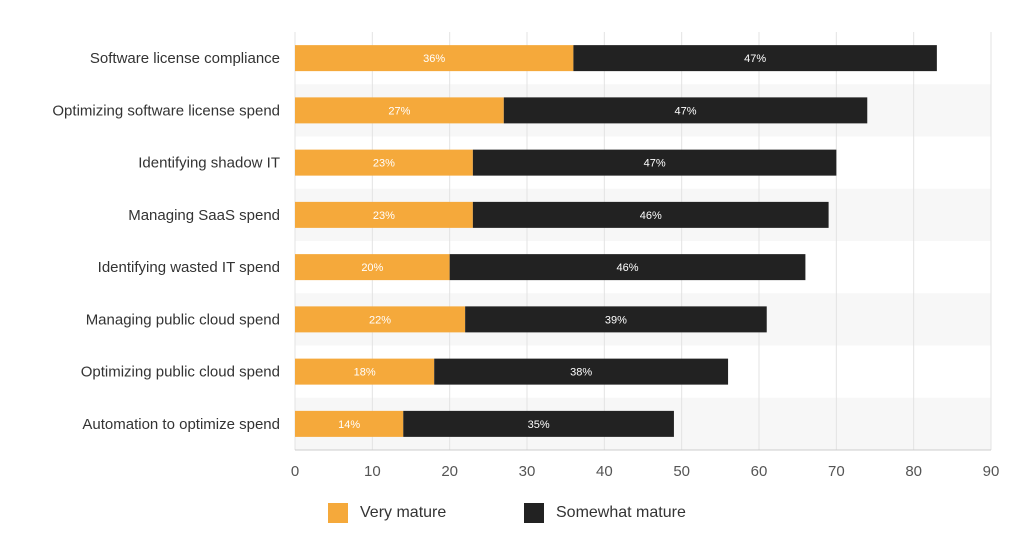 This screenshot has height=554, width=1024. I want to click on data-label: 35%, so click(539, 425).